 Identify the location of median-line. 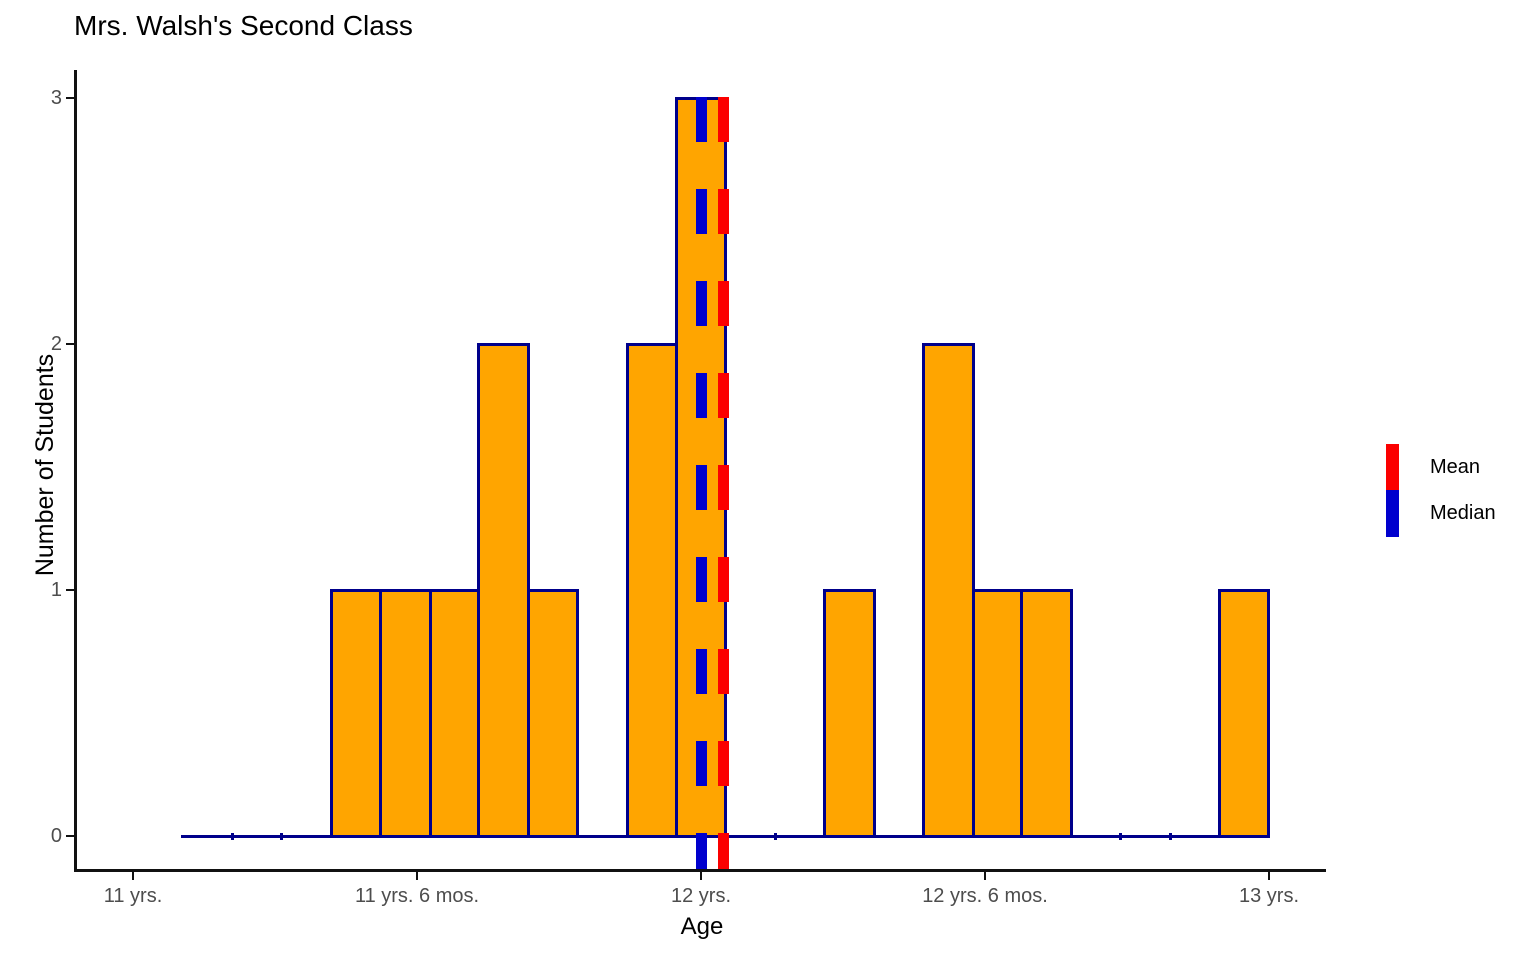
(701, 483).